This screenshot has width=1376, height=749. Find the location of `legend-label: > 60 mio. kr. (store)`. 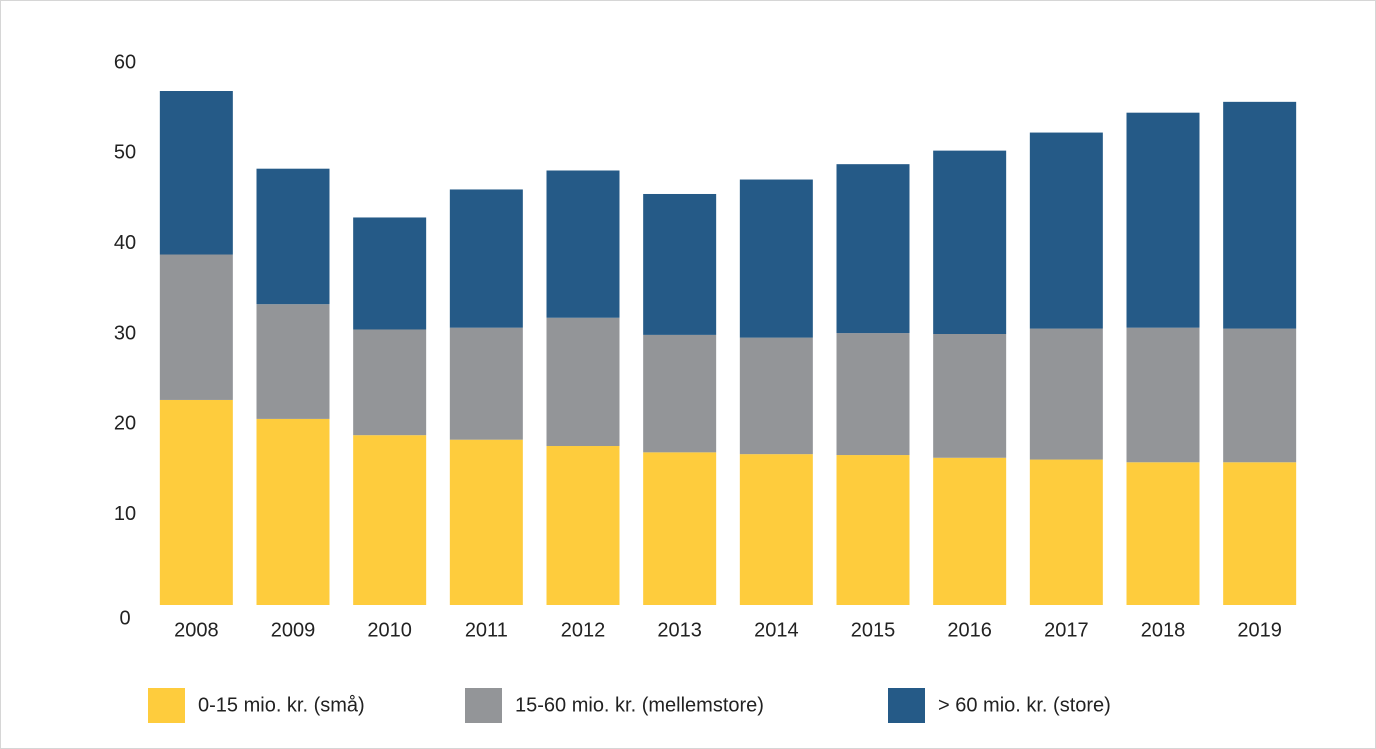

legend-label: > 60 mio. kr. (store) is located at coordinates (1024, 705).